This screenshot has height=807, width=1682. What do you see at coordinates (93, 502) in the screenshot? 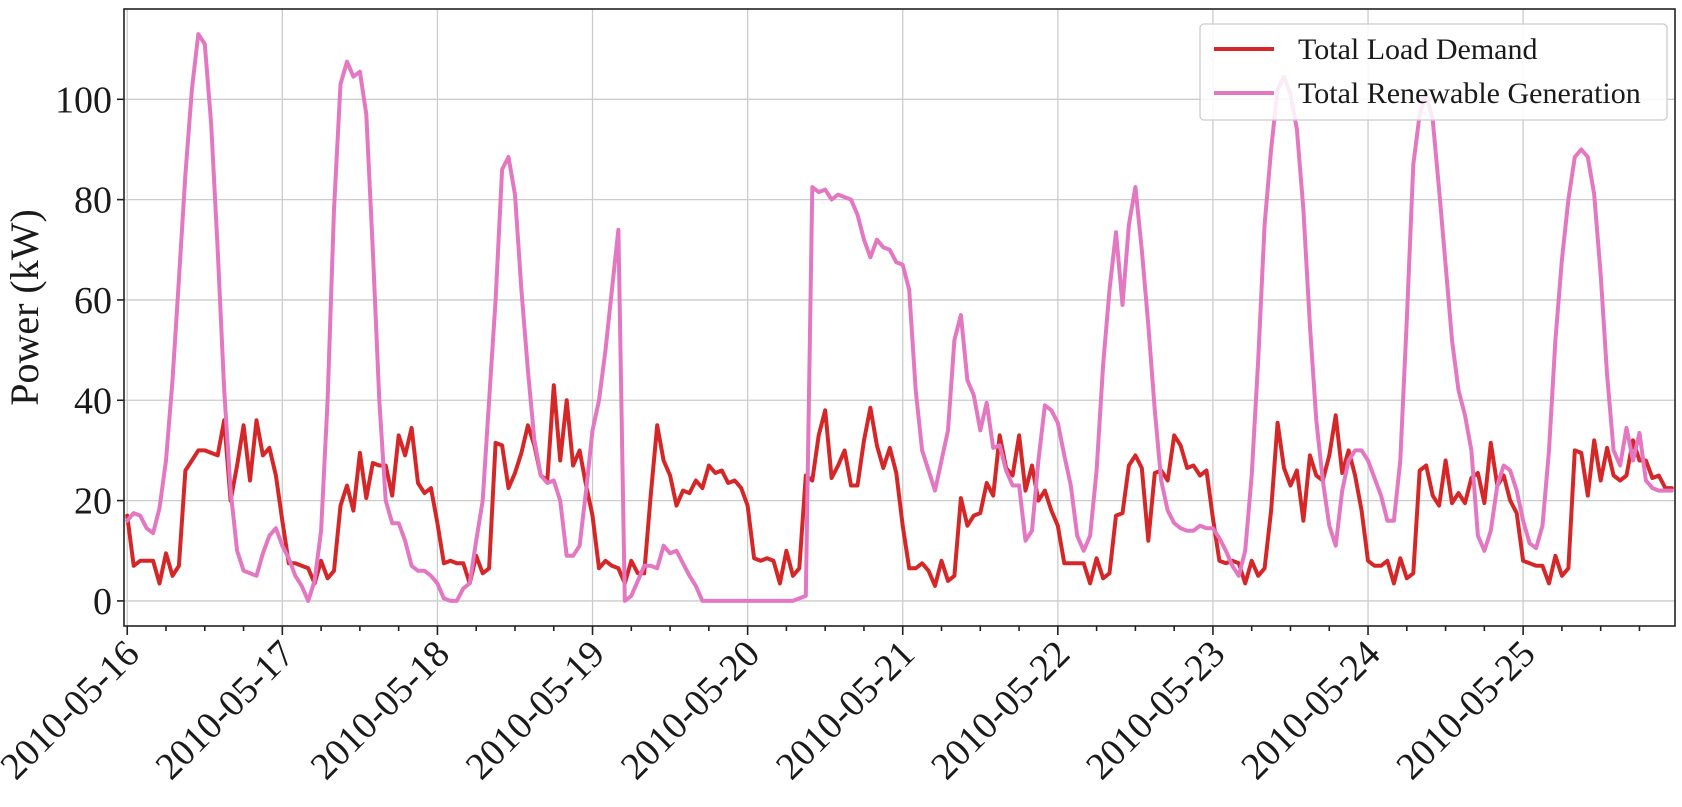
I see `y-tick-label: 20` at bounding box center [93, 502].